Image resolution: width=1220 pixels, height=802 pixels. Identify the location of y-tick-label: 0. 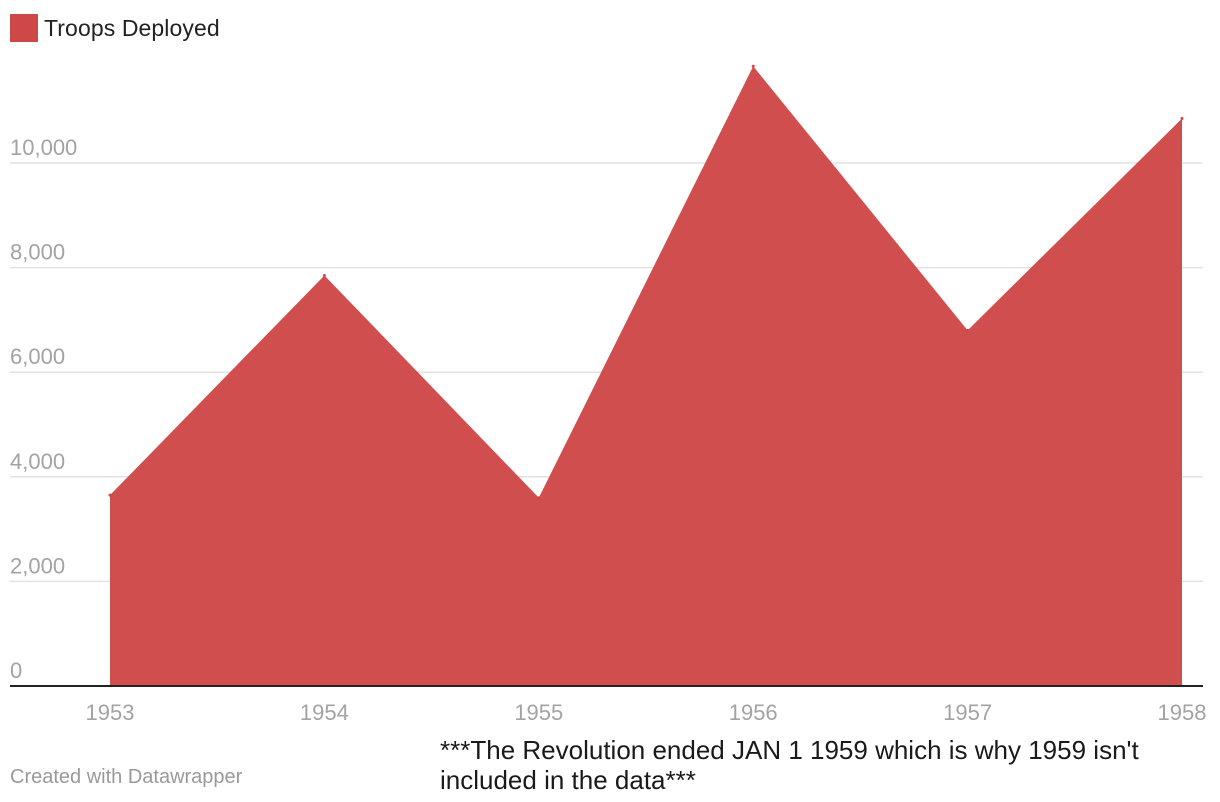
(16, 670).